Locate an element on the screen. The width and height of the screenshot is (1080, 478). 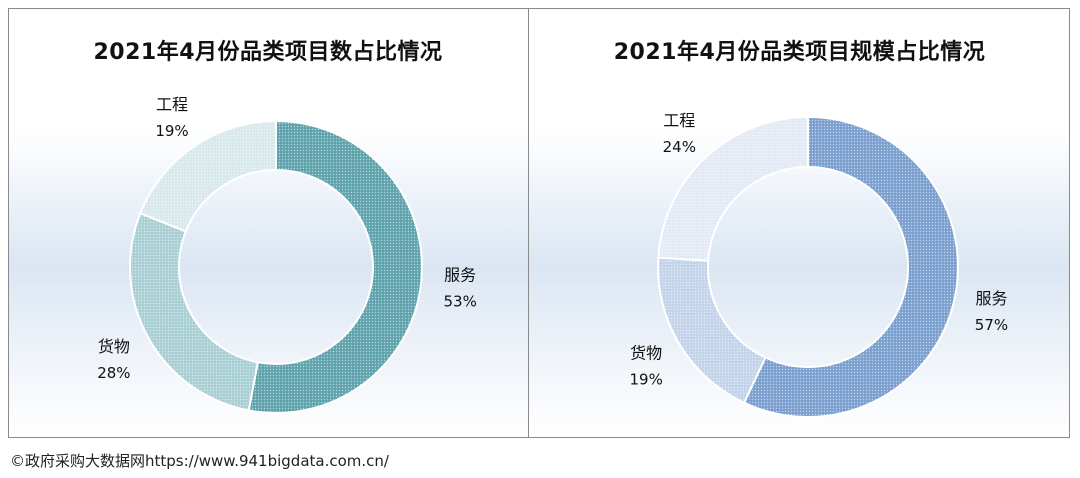
slice-value-service: 57% is located at coordinates (991, 325).